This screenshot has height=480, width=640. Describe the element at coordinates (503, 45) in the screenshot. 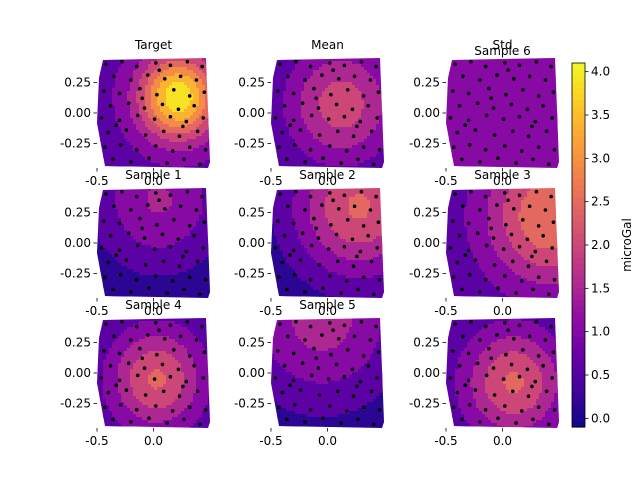

I see `panel-title: Std` at that location.